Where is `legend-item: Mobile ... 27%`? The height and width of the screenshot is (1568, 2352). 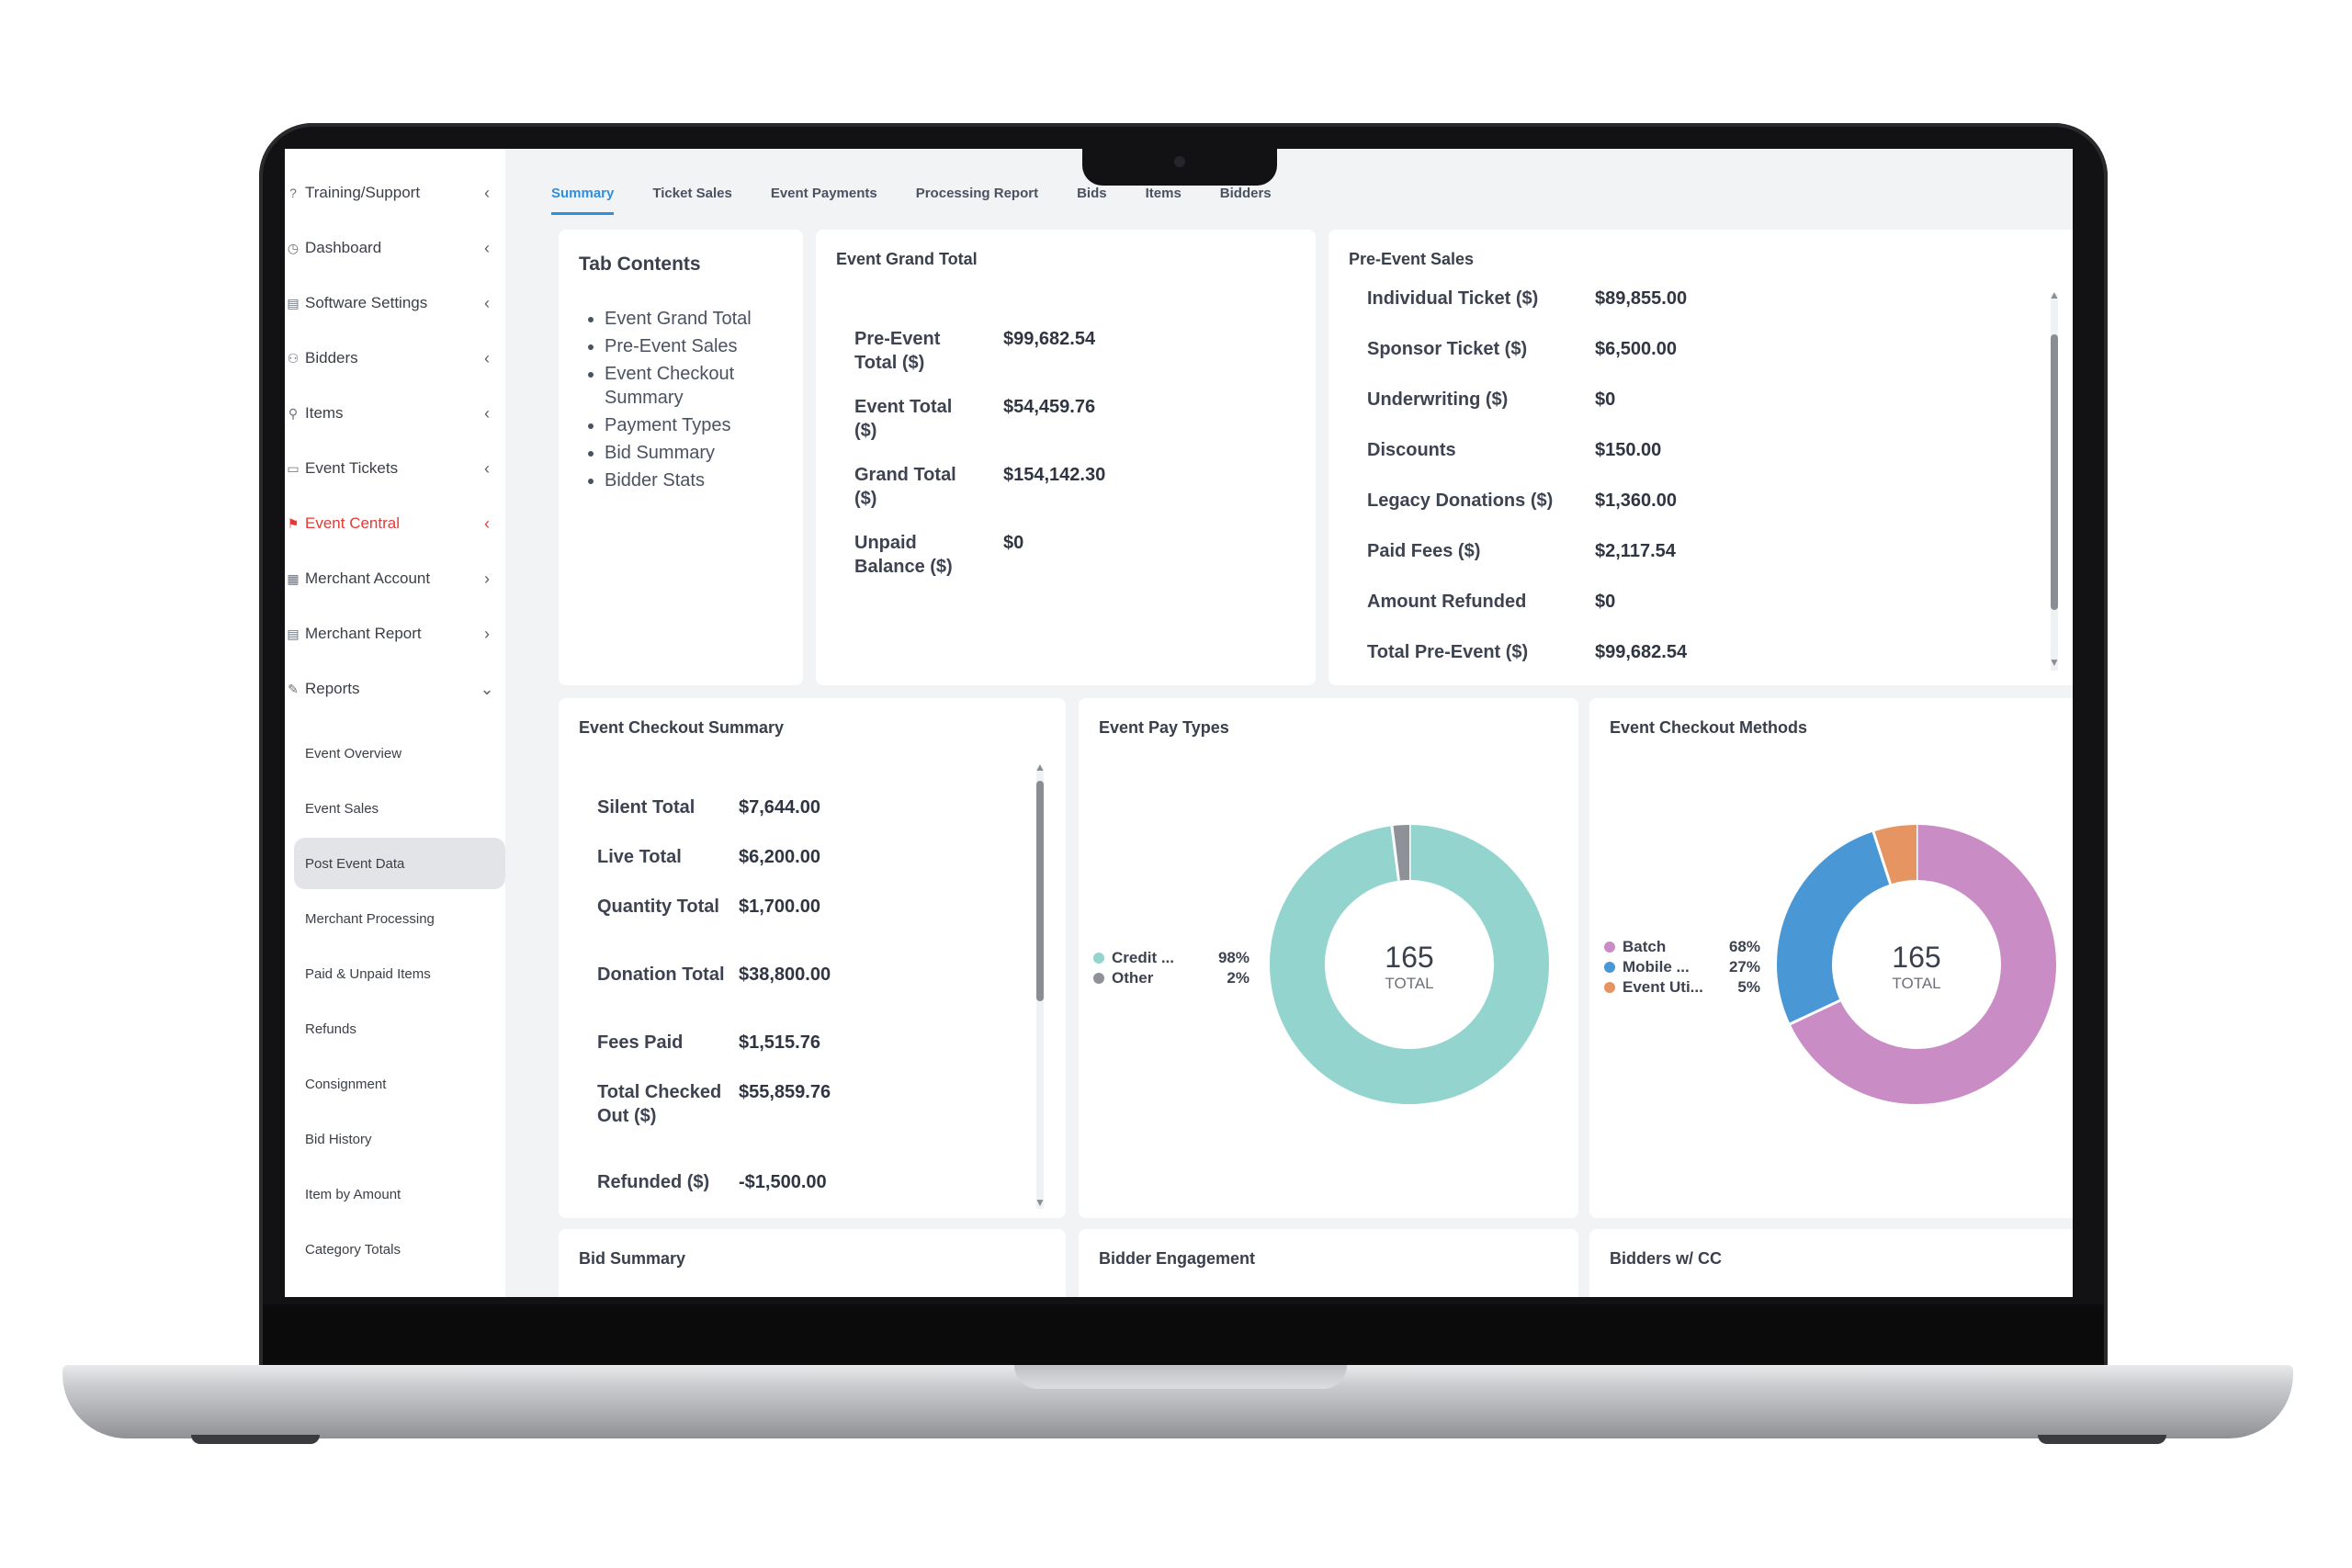
legend-item: Mobile ... 27% is located at coordinates (1682, 967).